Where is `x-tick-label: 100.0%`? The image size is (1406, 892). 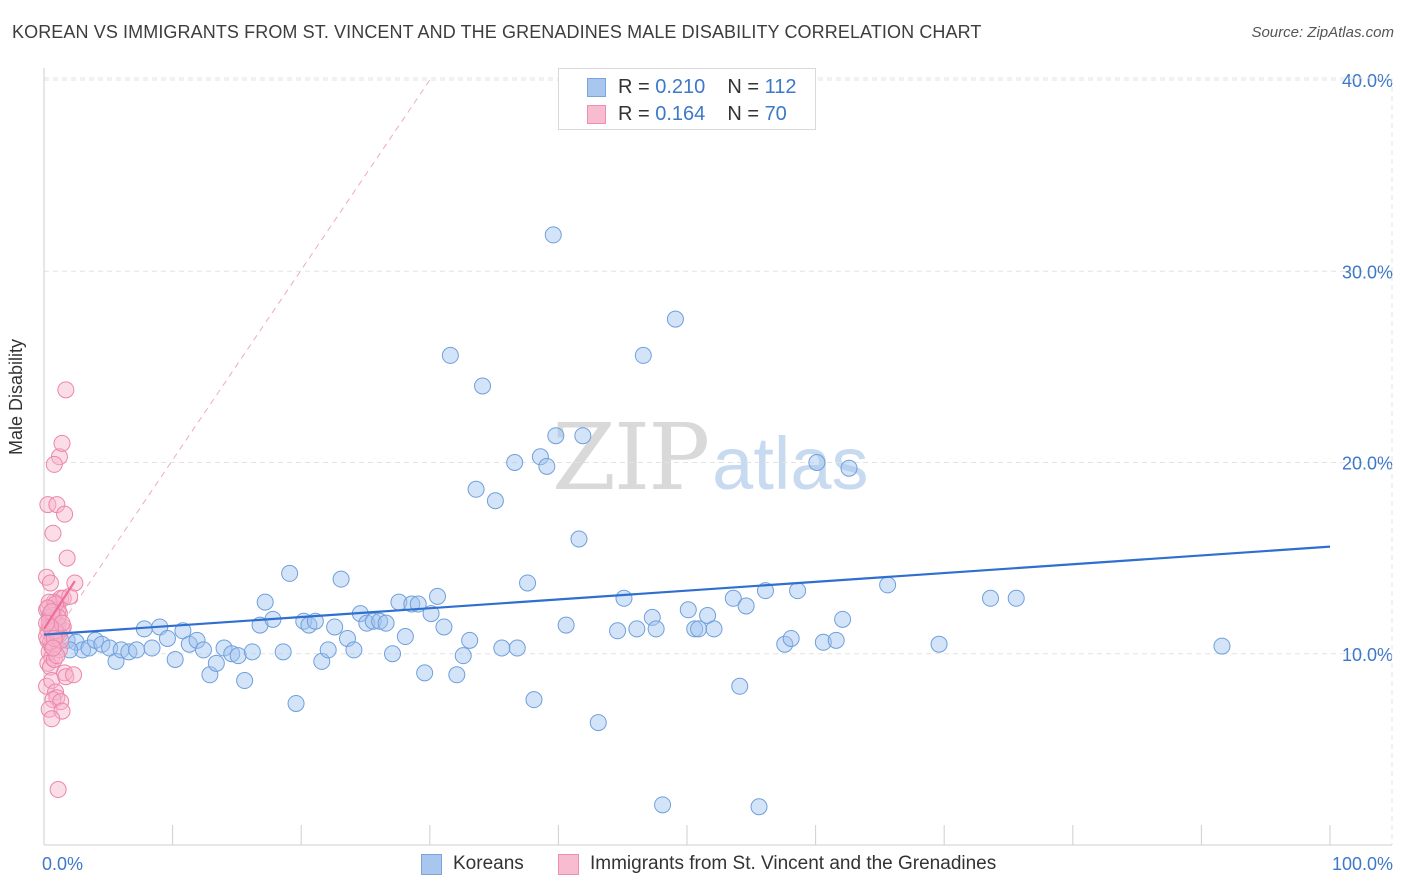 x-tick-label: 100.0% is located at coordinates (1362, 864).